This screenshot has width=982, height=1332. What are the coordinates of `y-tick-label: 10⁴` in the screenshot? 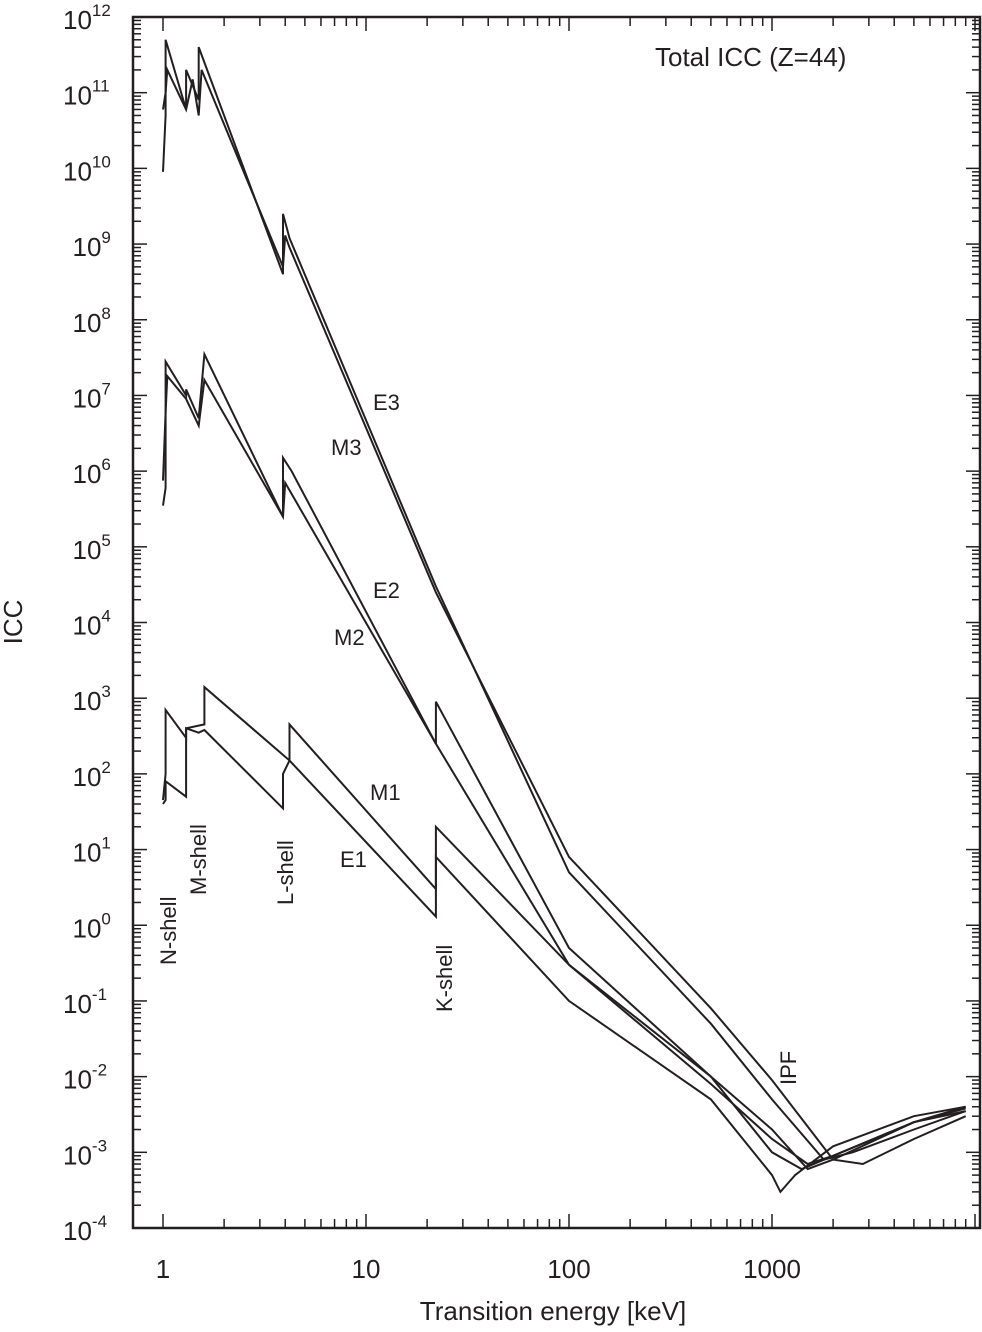 It's located at (92, 624).